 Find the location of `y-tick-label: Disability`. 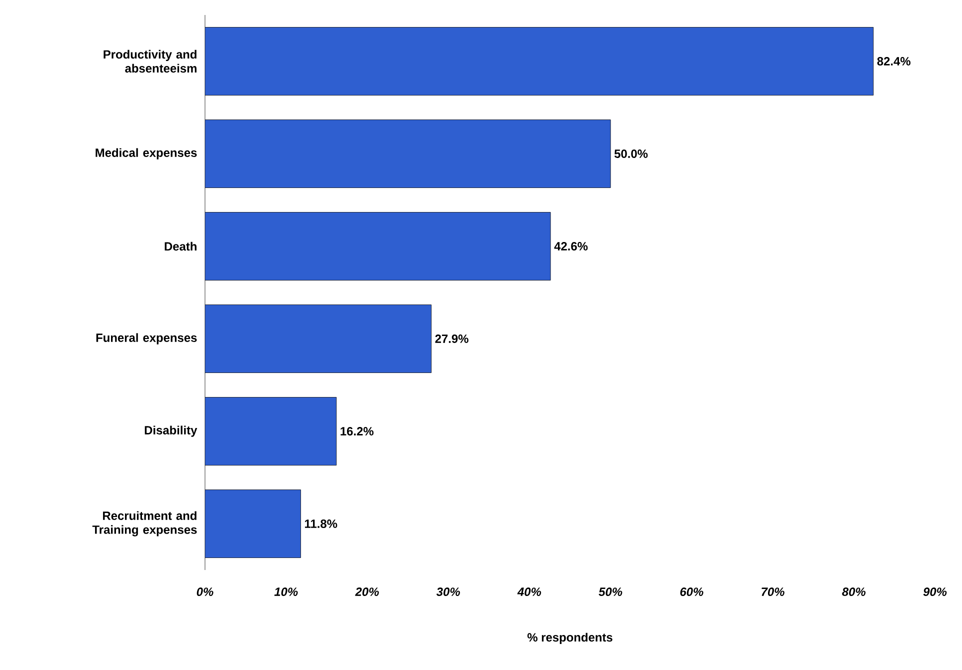

y-tick-label: Disability is located at coordinates (171, 431).